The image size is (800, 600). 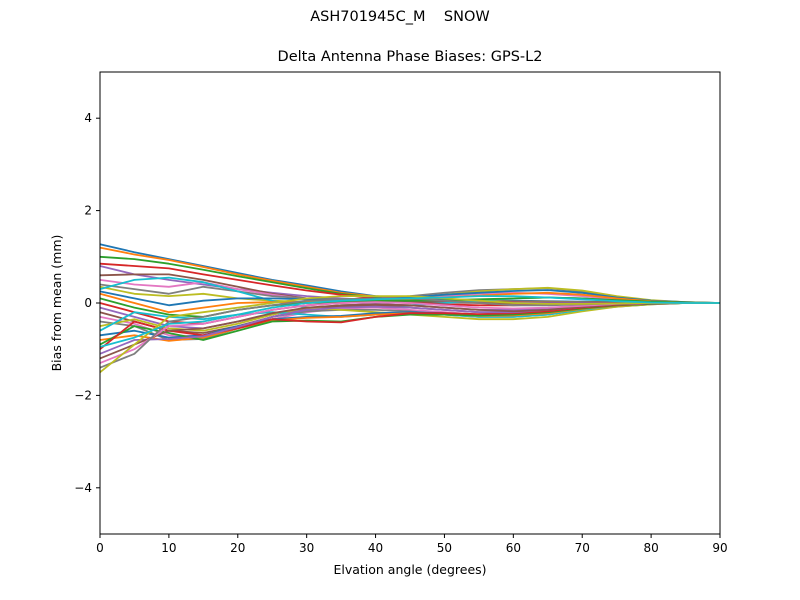 I want to click on x-axis: 0 10 20 30 40 50 60 70 80 90, so click(x=412, y=544).